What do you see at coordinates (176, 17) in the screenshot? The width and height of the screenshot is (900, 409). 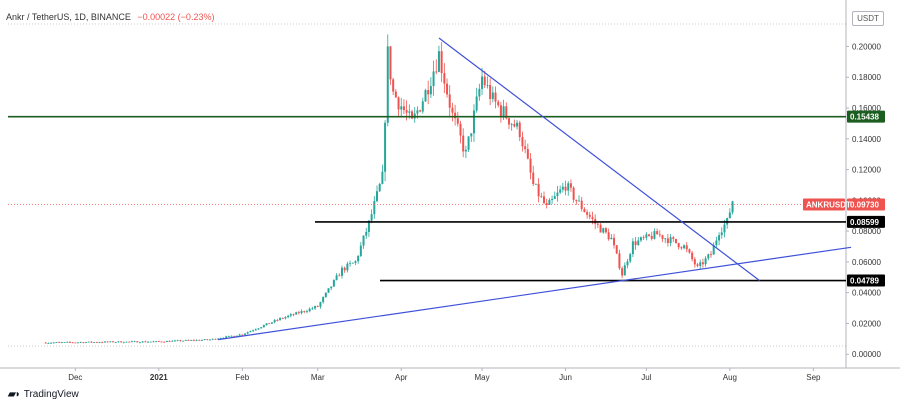 I see `price-change: −0.00022 (−0.23%)` at bounding box center [176, 17].